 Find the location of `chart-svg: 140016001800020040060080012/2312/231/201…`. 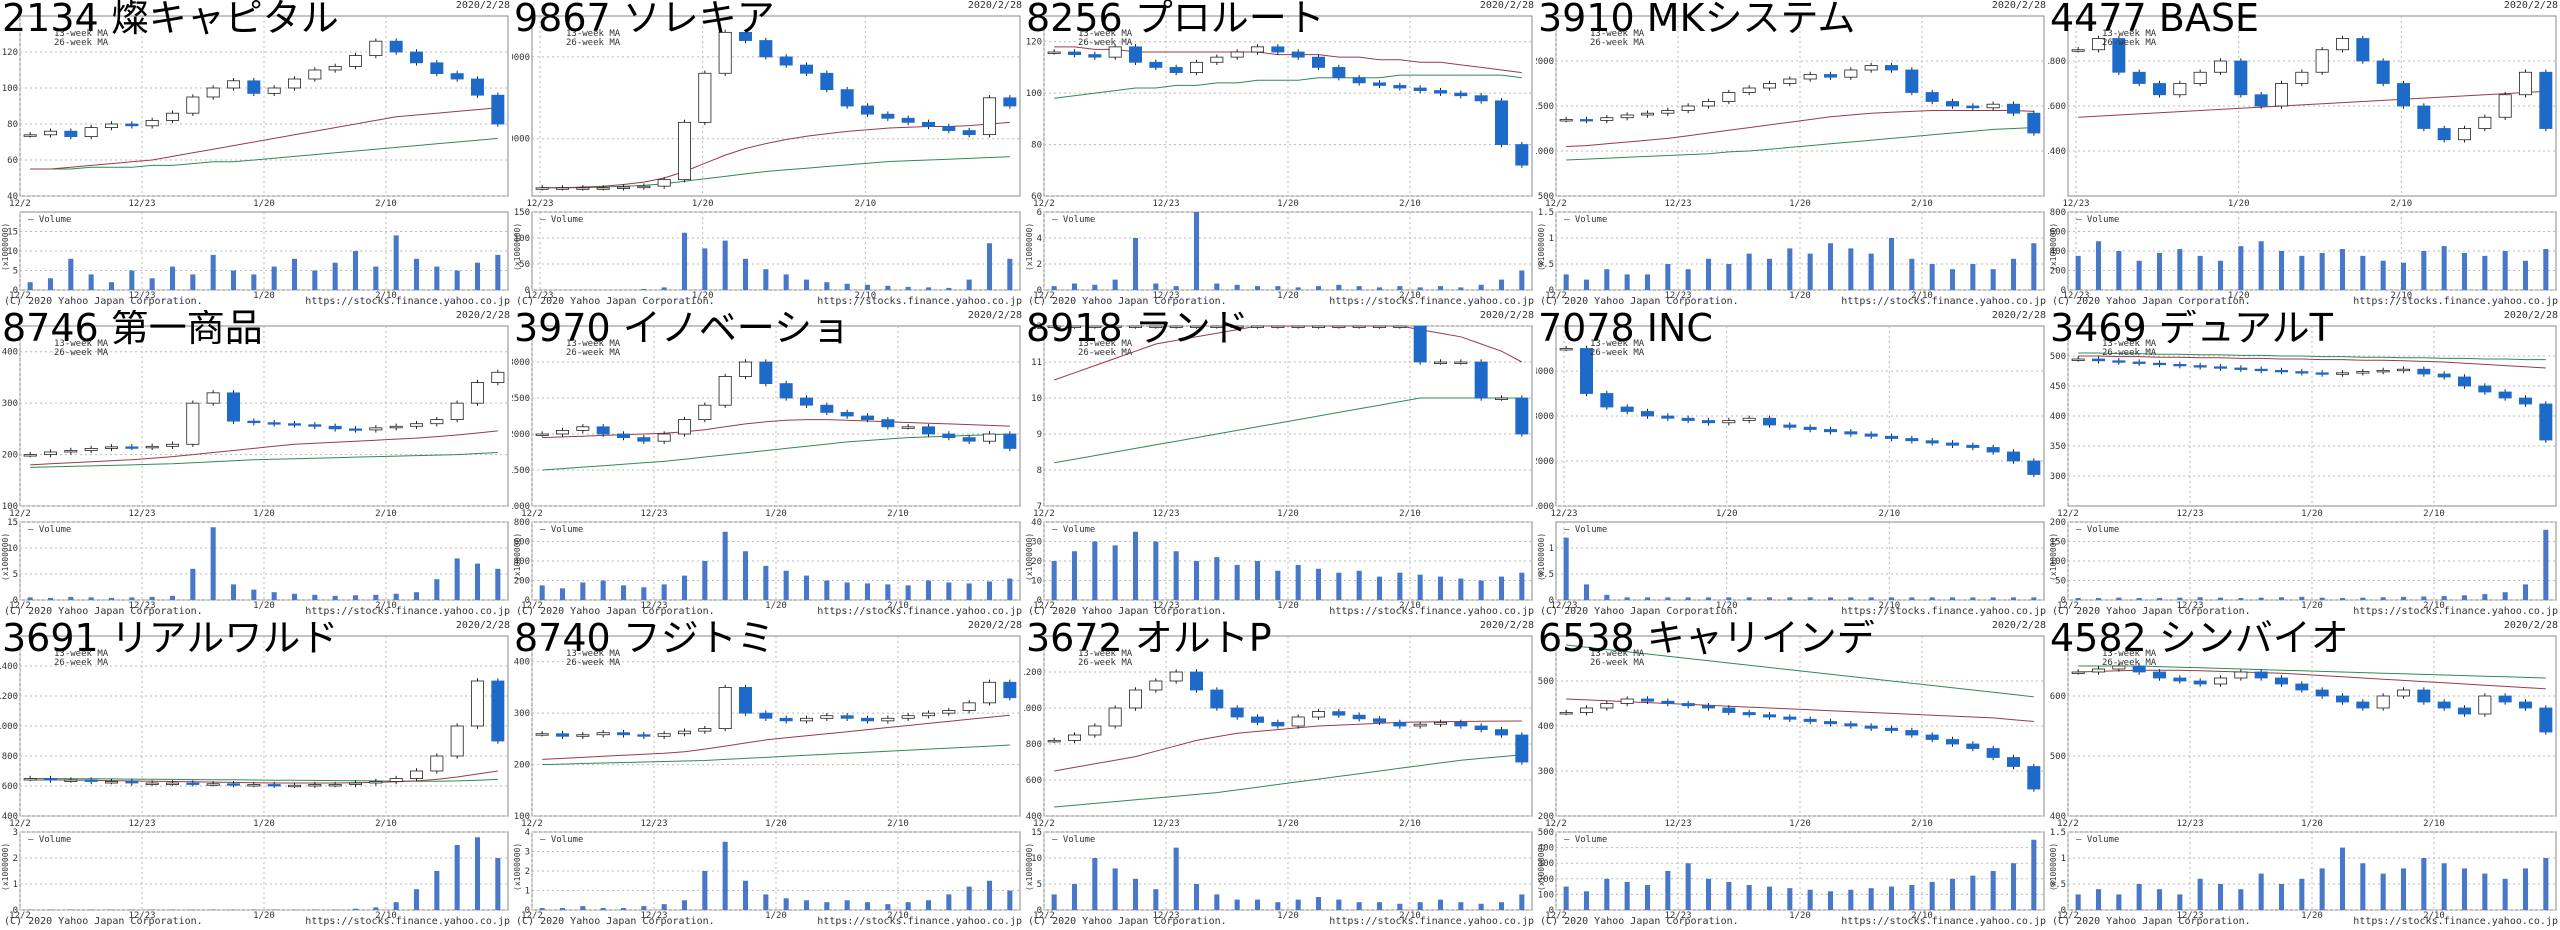

chart-svg: 140016001800020040060080012/2312/231/201… is located at coordinates (2302, 158).